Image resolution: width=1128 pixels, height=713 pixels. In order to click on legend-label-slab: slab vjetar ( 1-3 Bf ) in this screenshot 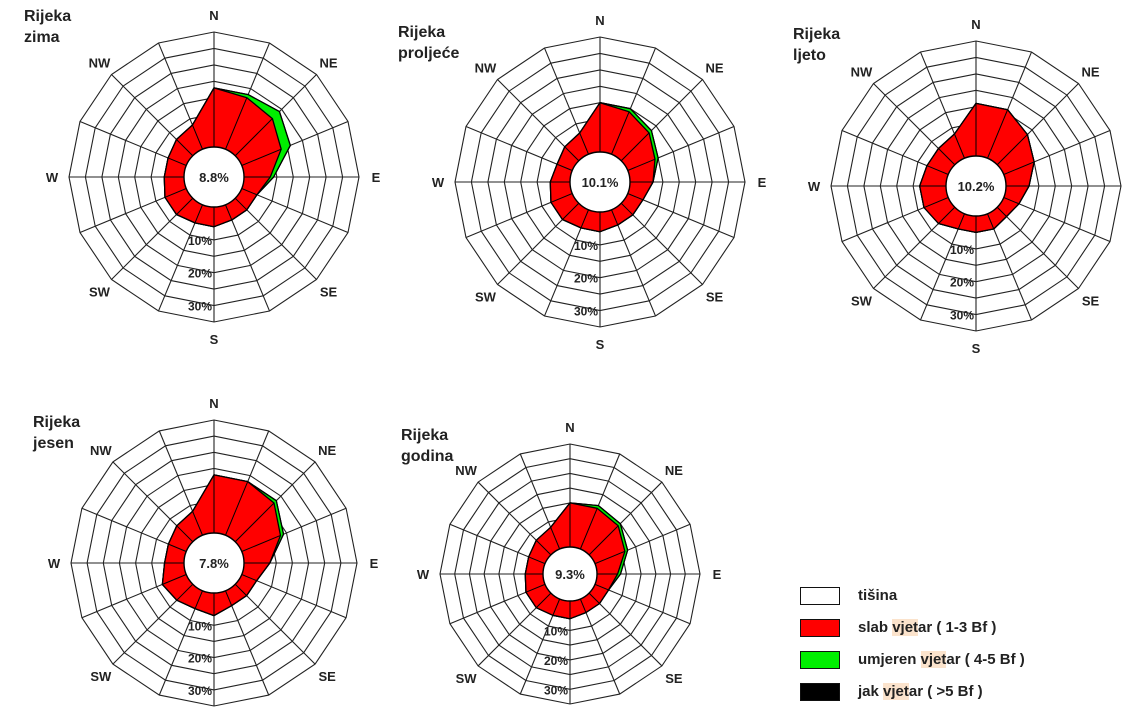, I will do `click(927, 627)`.